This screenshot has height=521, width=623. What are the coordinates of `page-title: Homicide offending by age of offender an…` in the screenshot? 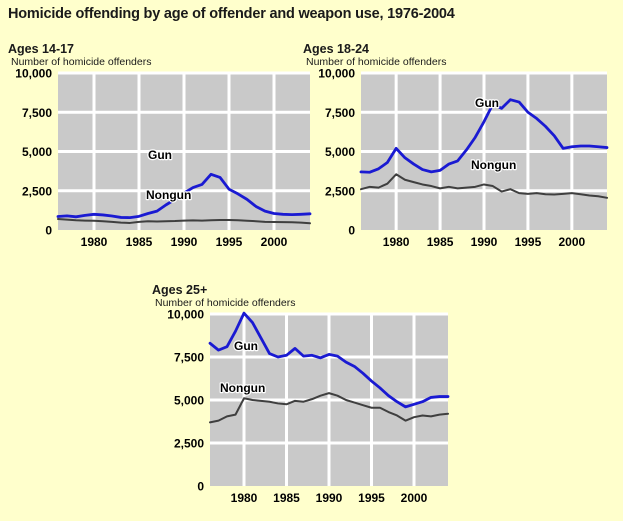 It's located at (231, 14).